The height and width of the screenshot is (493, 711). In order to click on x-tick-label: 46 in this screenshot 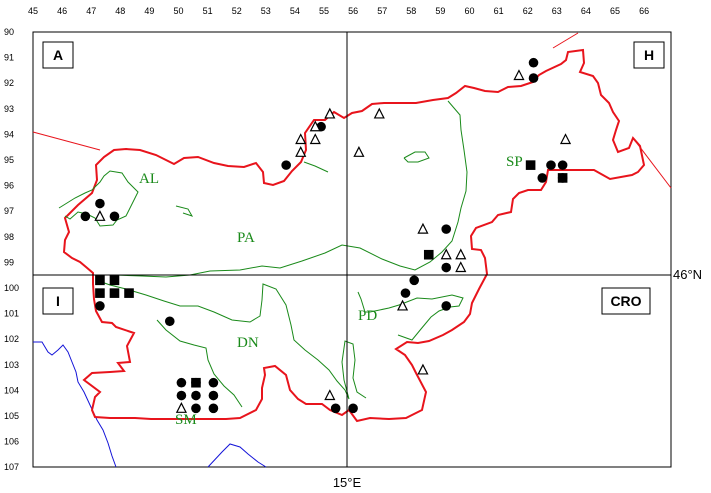, I will do `click(62, 11)`.